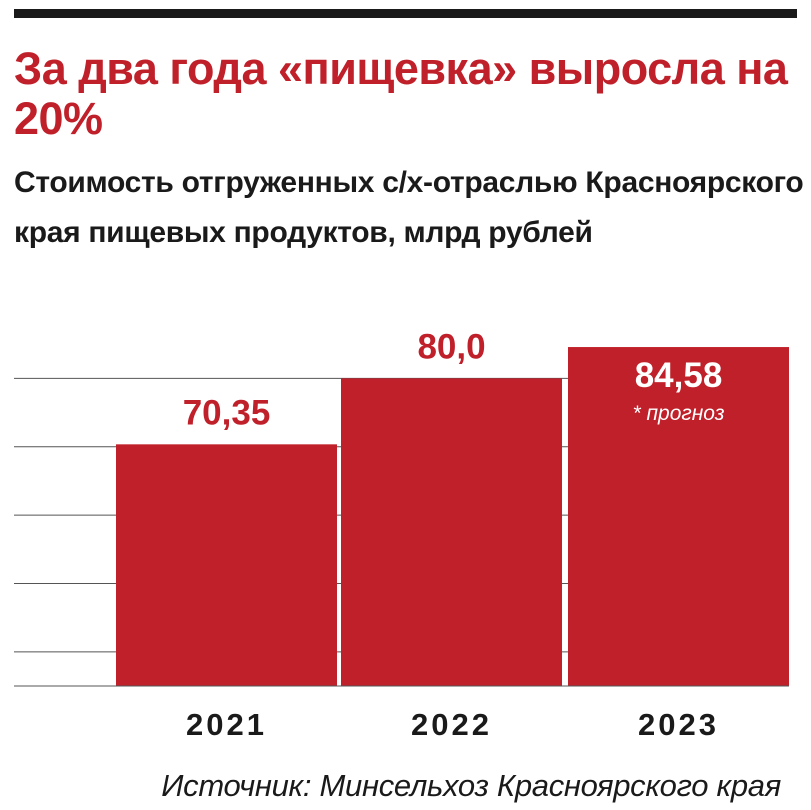 The image size is (811, 810). What do you see at coordinates (678, 724) in the screenshot?
I see `x-tick-label: 2023` at bounding box center [678, 724].